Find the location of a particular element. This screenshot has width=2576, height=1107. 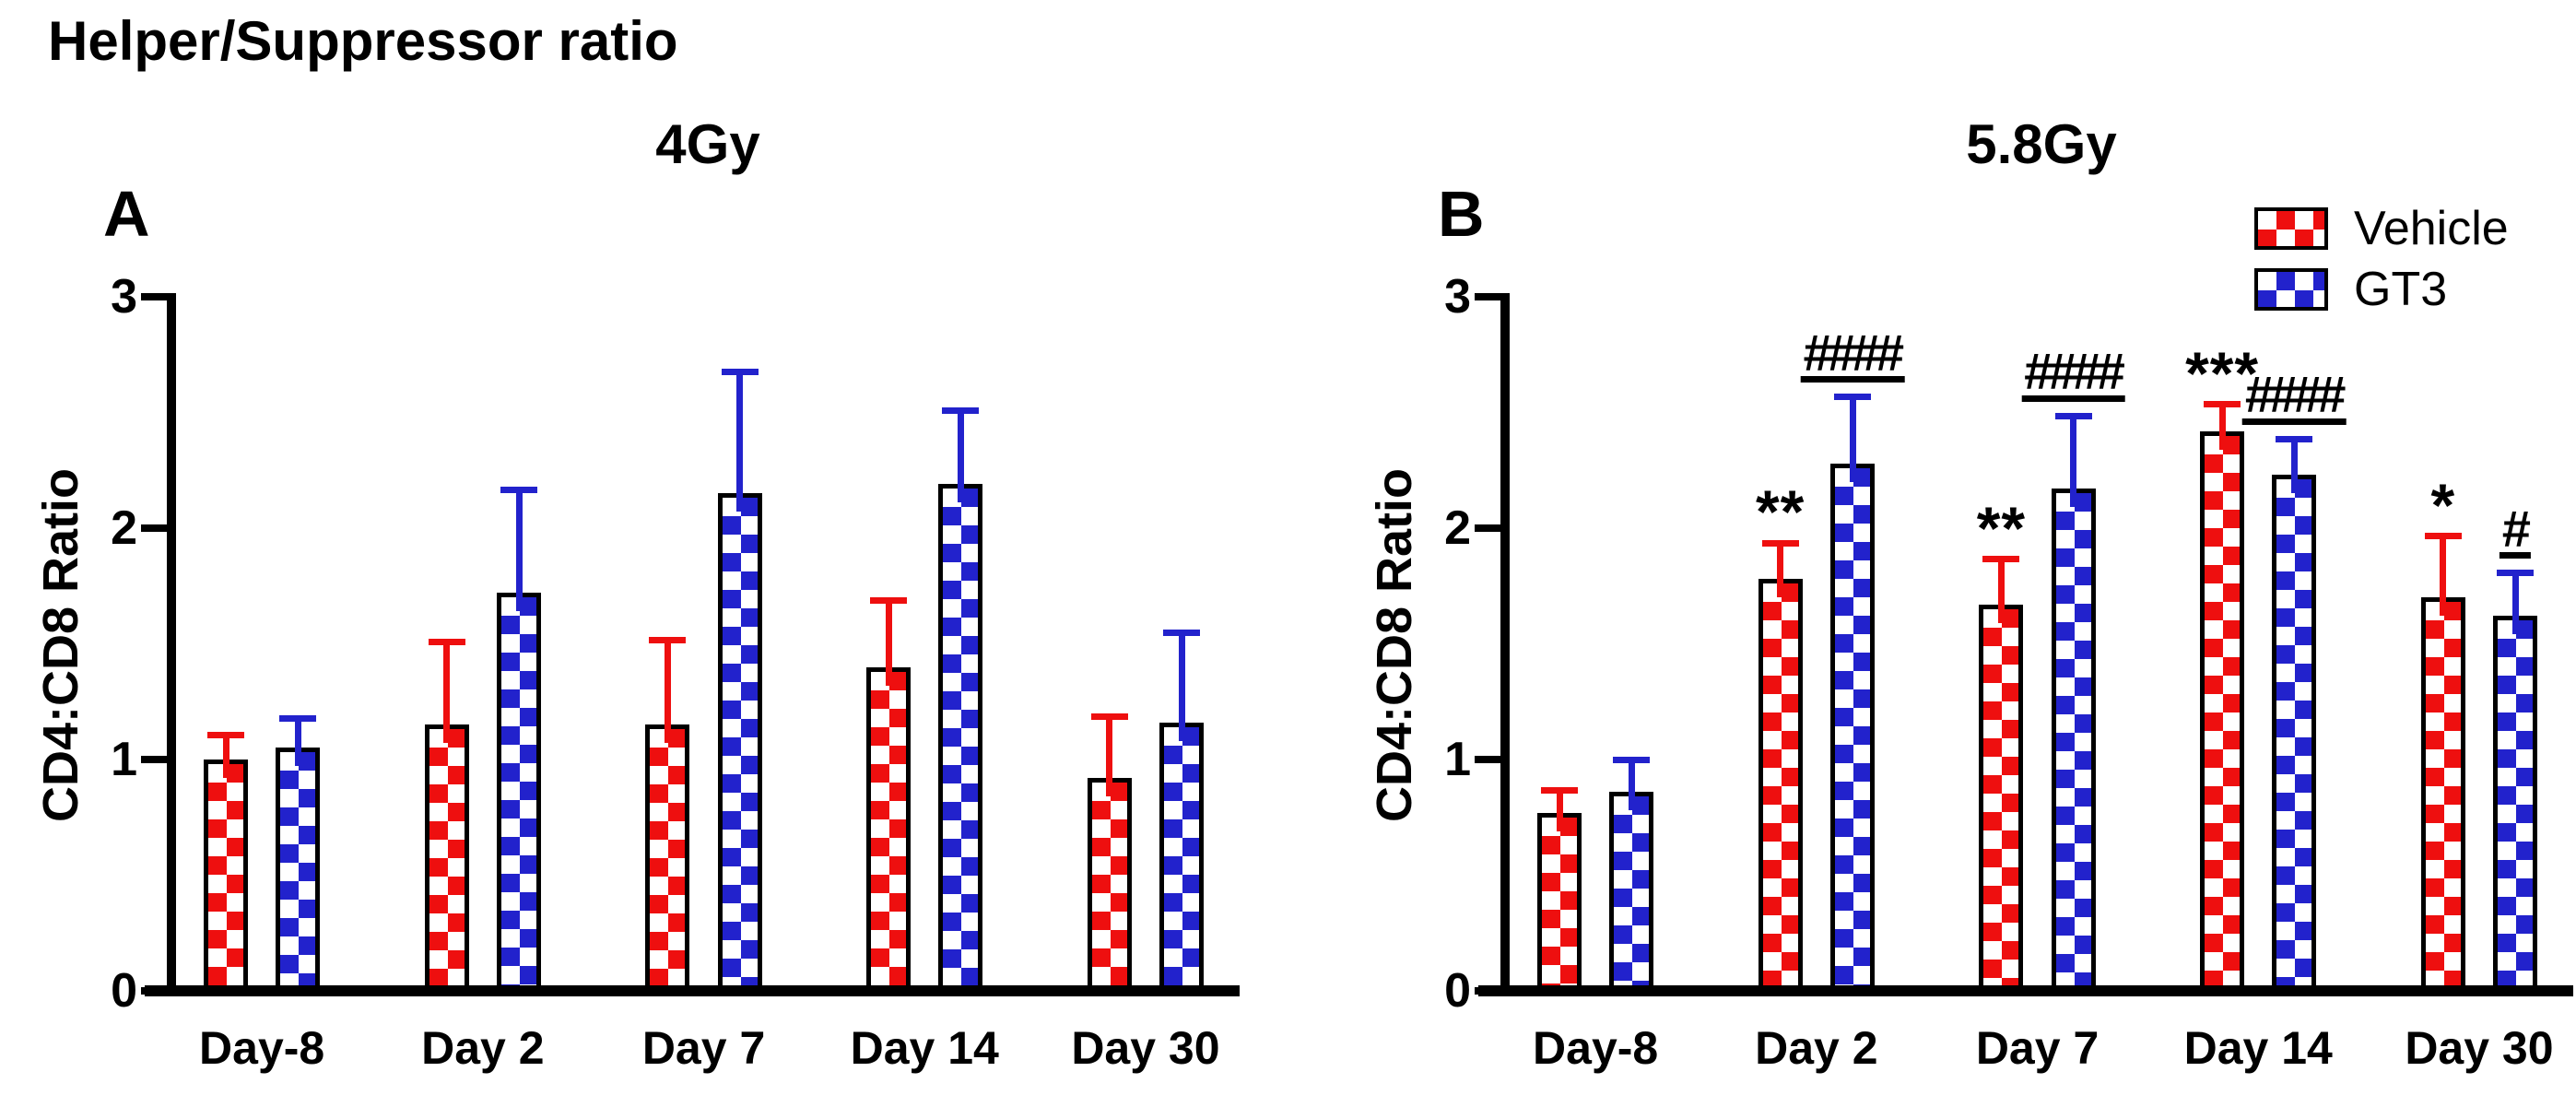

legend: Vehicle GT3 is located at coordinates (2381, 265).